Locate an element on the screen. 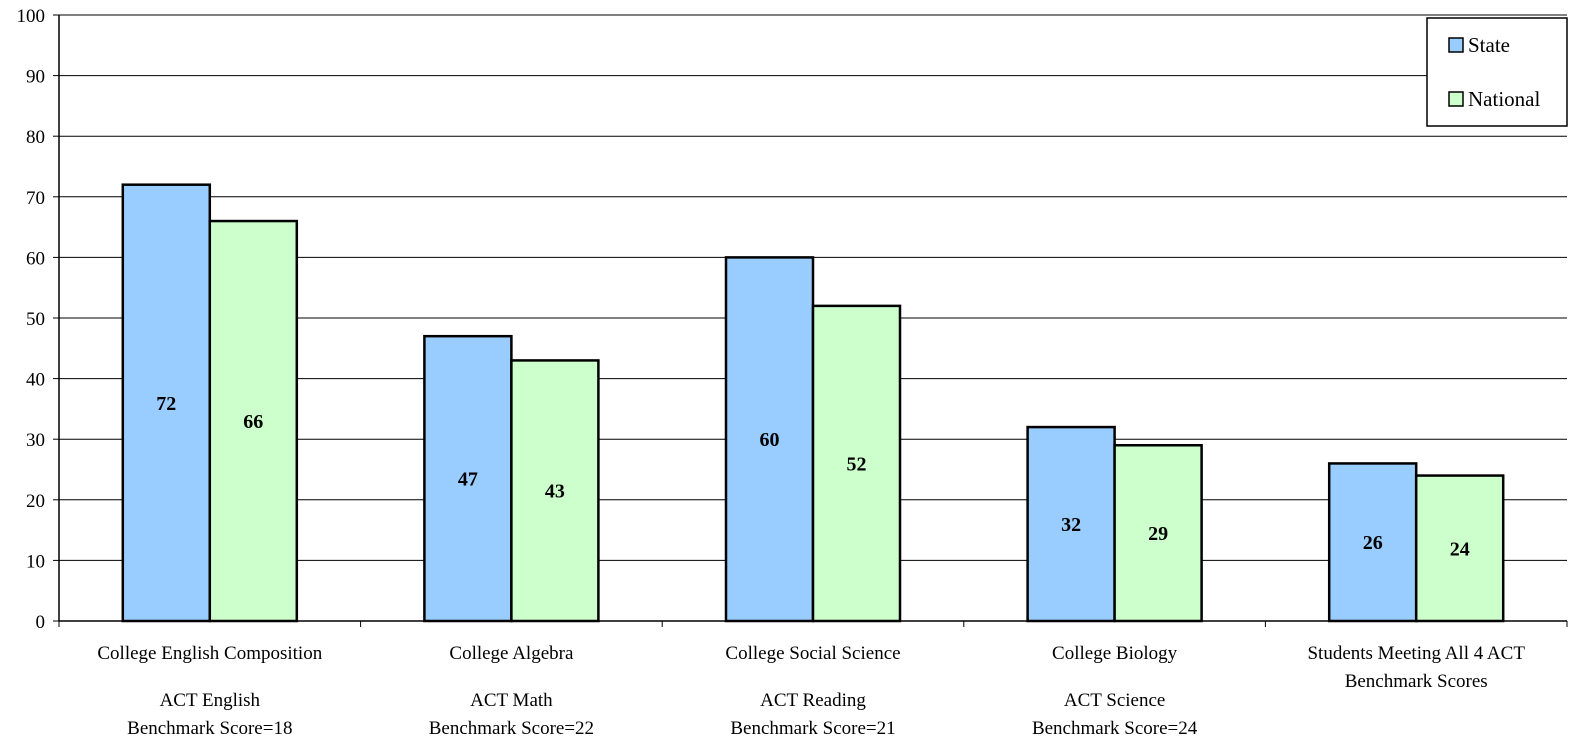  category-label: College Biology is located at coordinates (1115, 653).